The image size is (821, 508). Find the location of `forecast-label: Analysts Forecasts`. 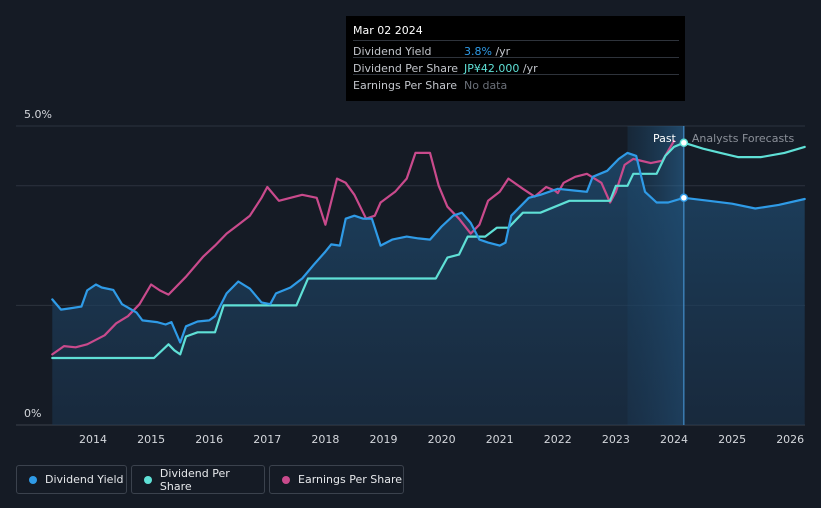

forecast-label: Analysts Forecasts is located at coordinates (743, 138).